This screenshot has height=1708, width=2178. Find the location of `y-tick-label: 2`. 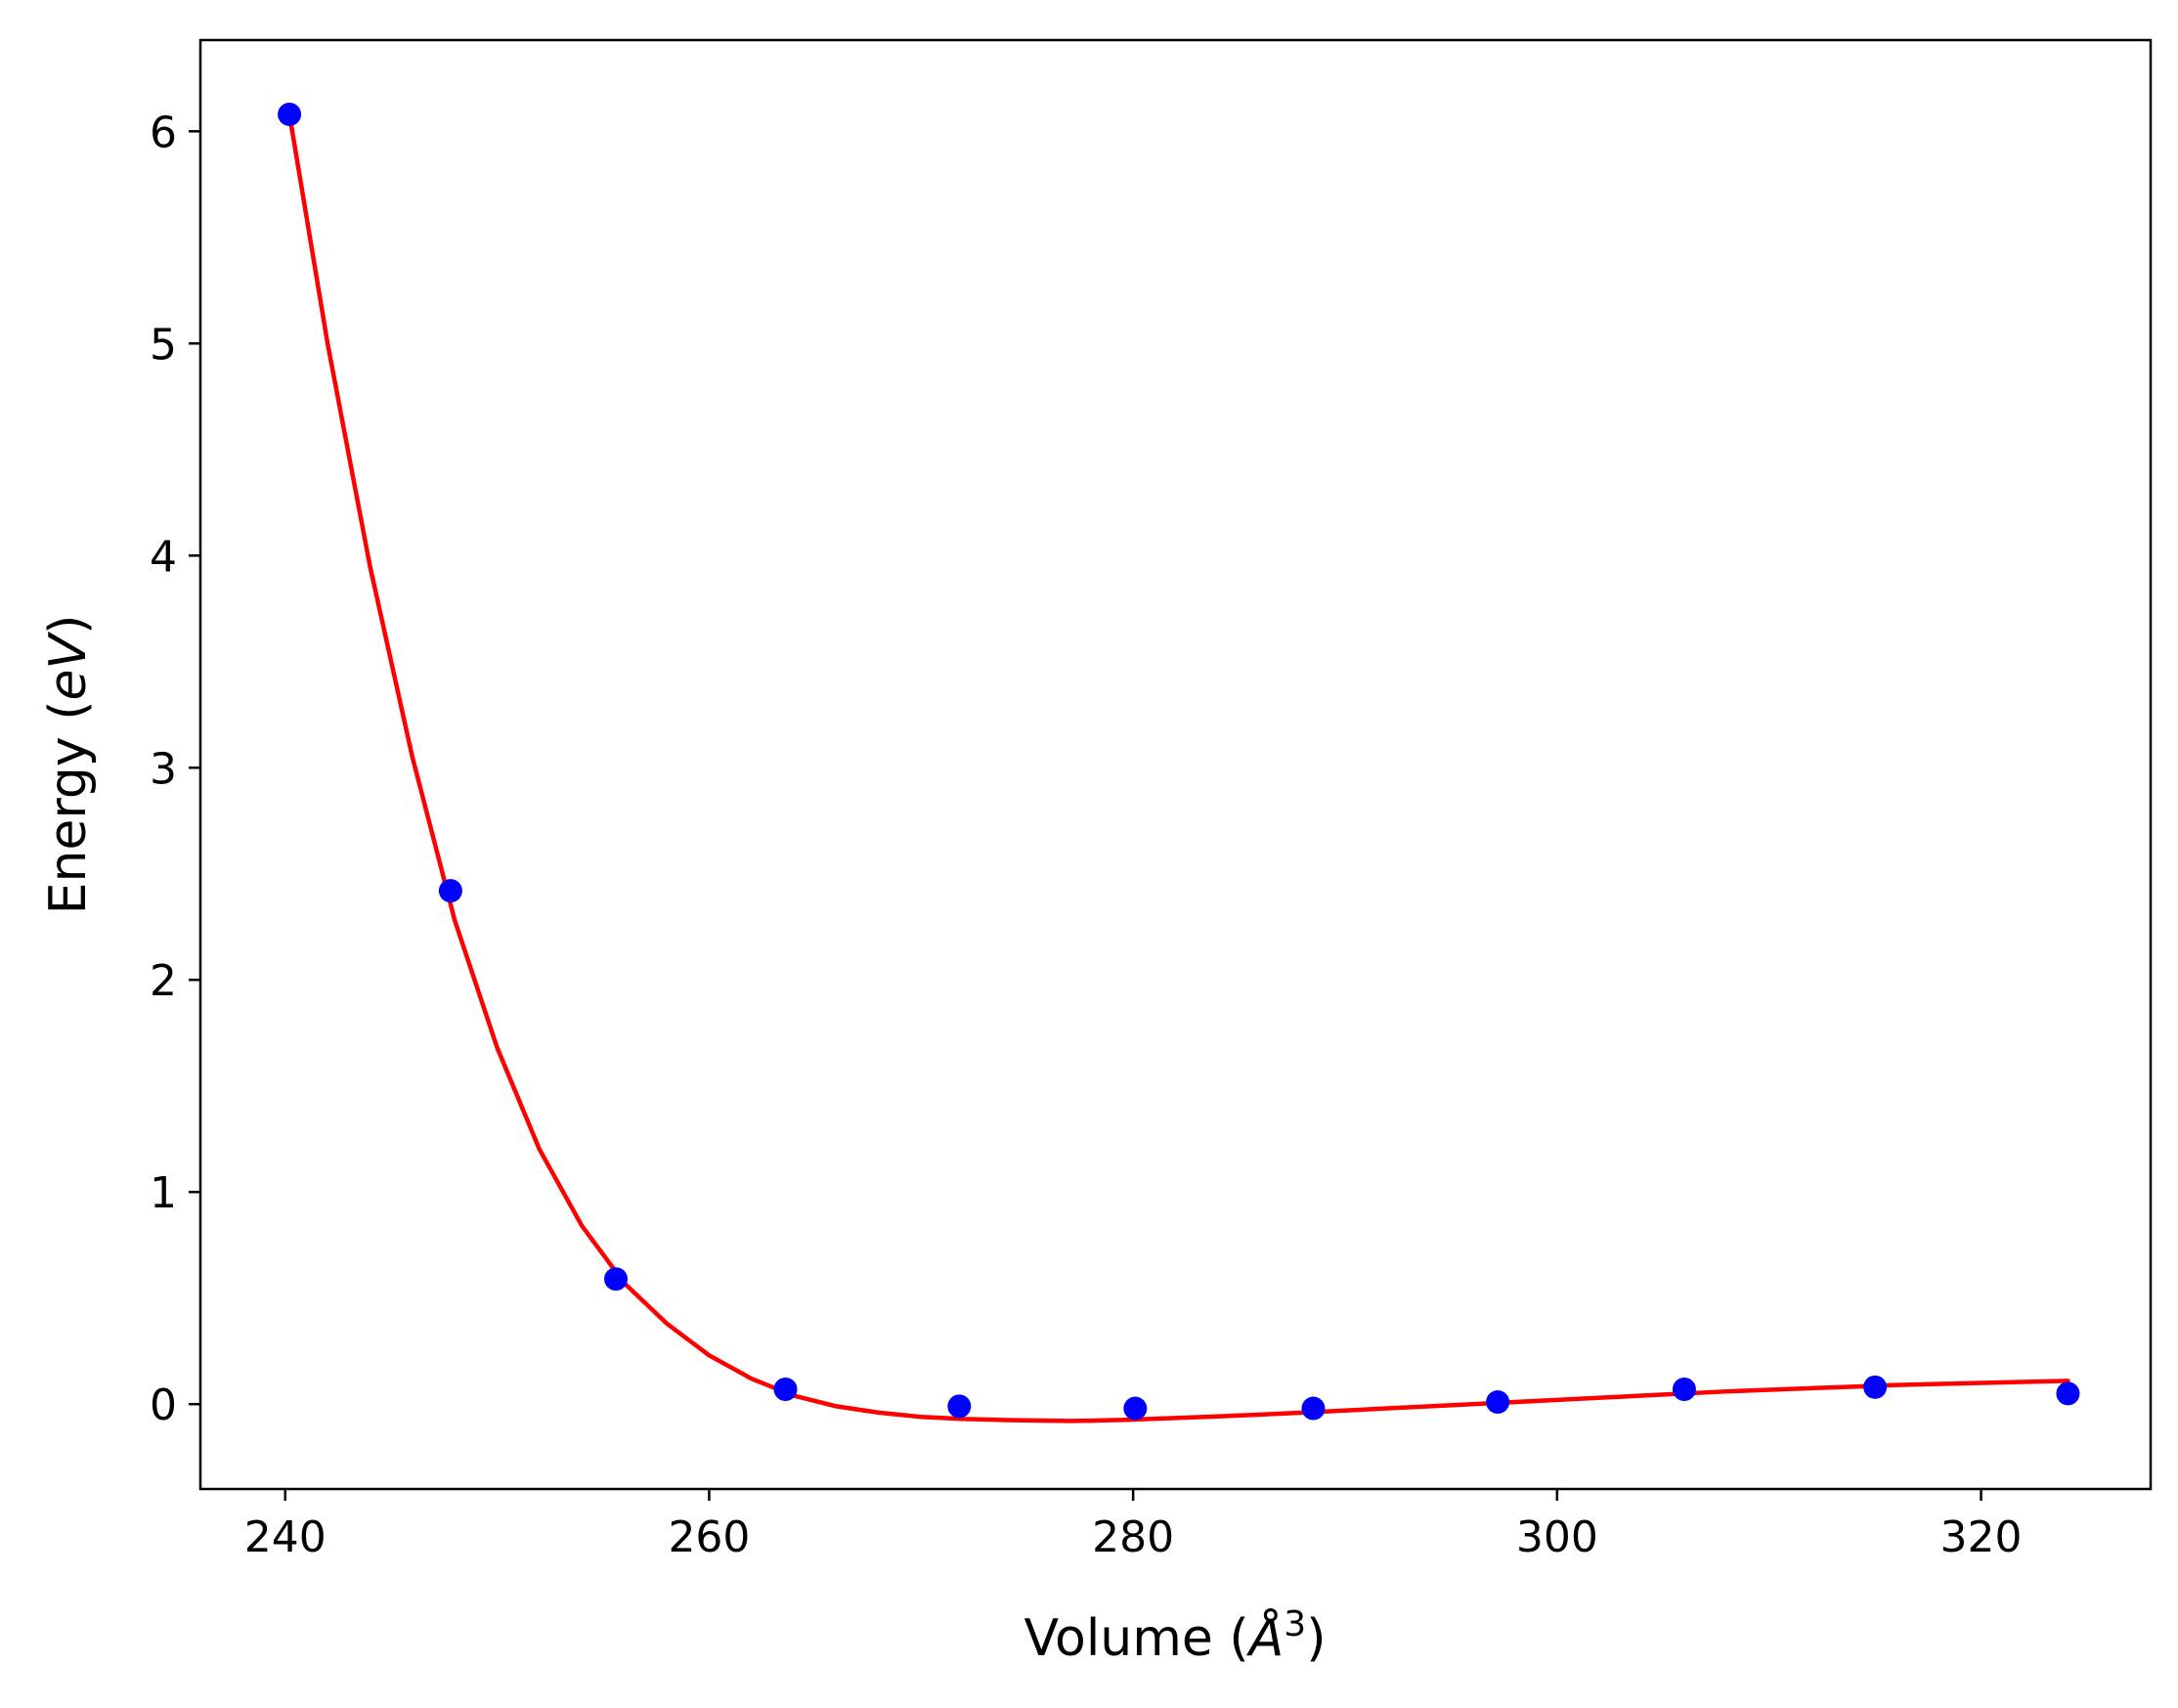

y-tick-label: 2 is located at coordinates (163, 981).